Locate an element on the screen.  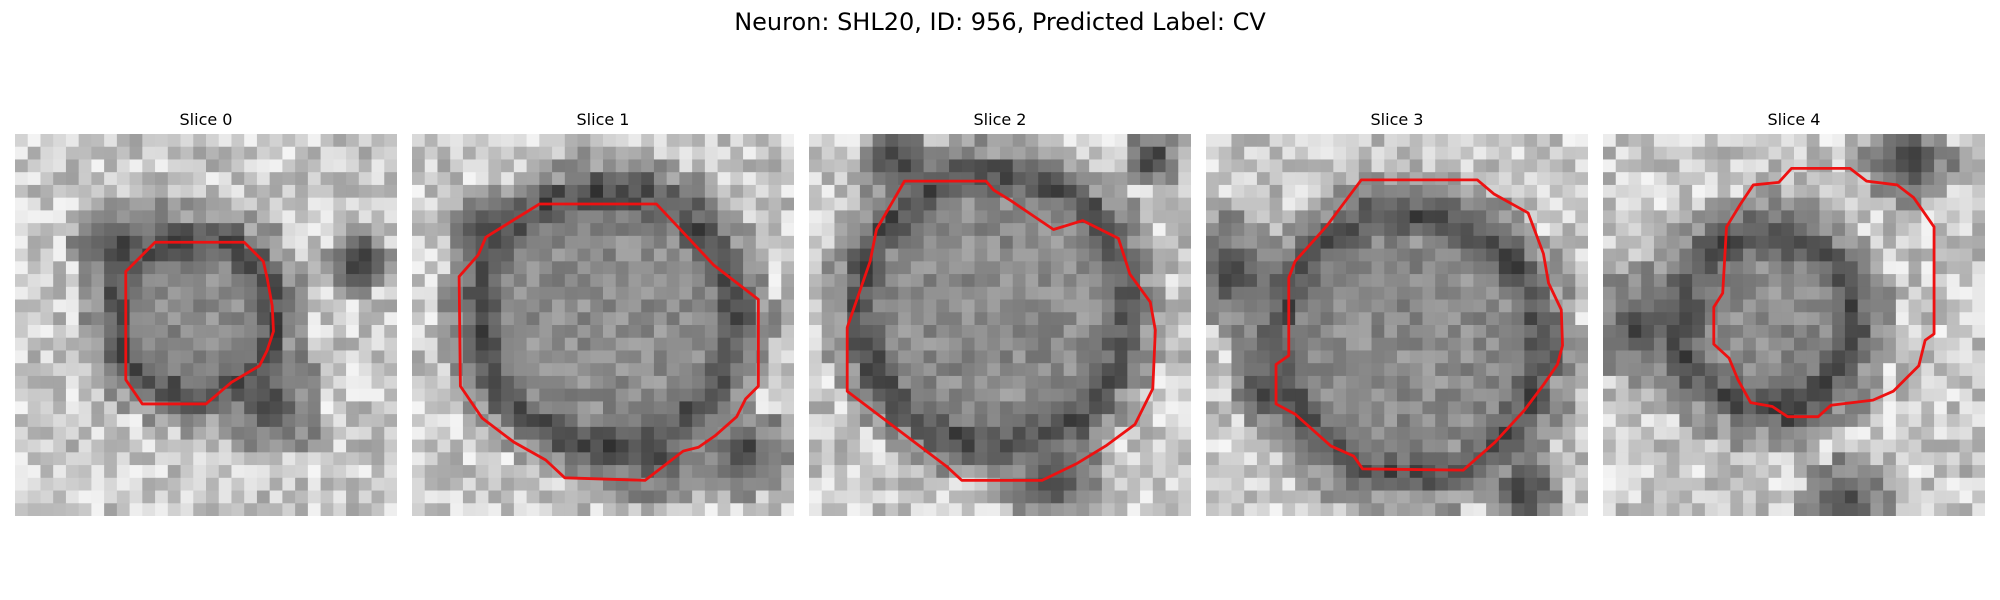
slice-title: Slice 1 is located at coordinates (603, 119).